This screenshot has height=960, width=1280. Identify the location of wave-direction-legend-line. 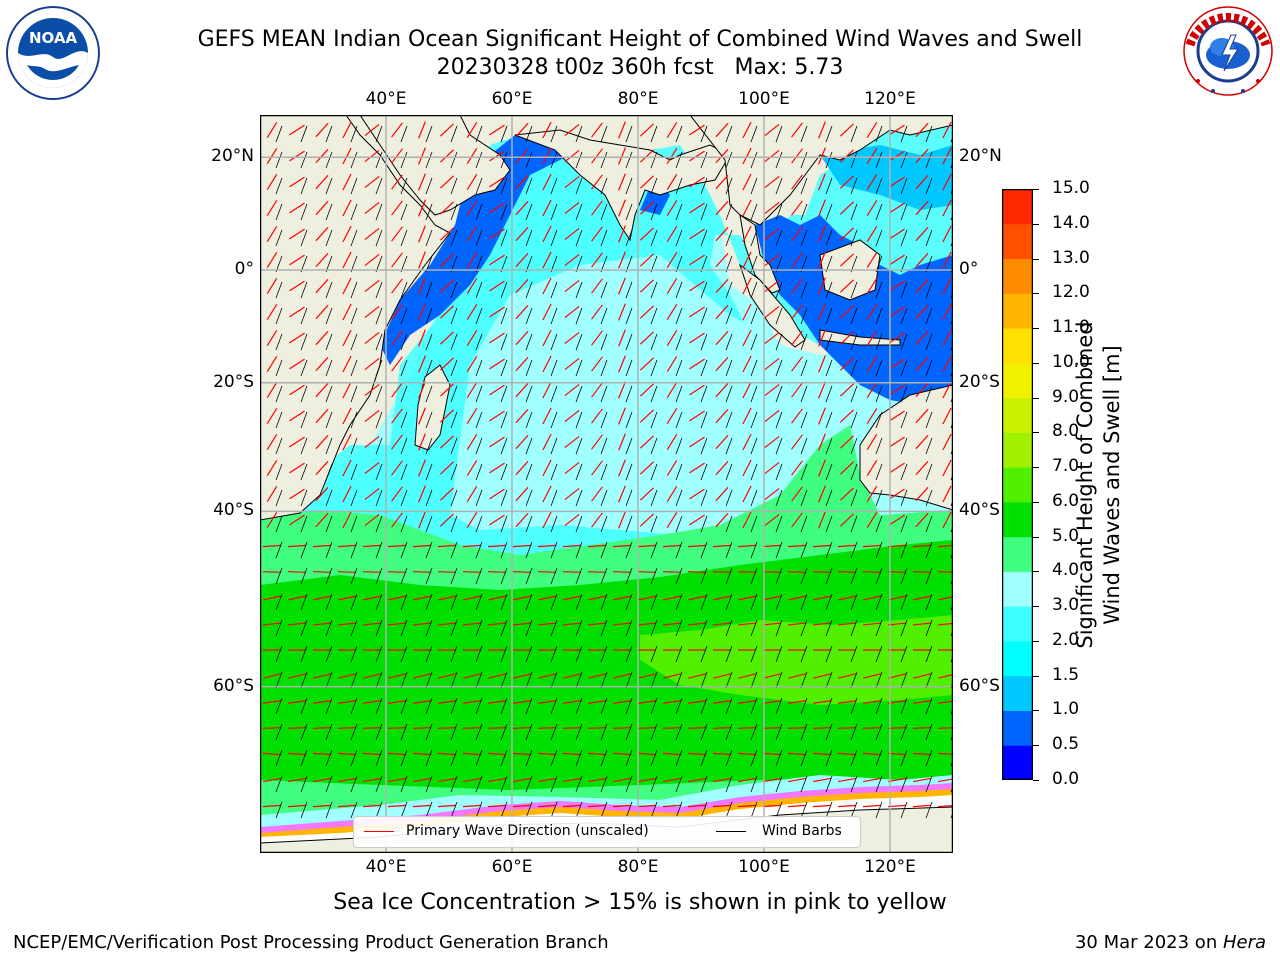
(379, 831).